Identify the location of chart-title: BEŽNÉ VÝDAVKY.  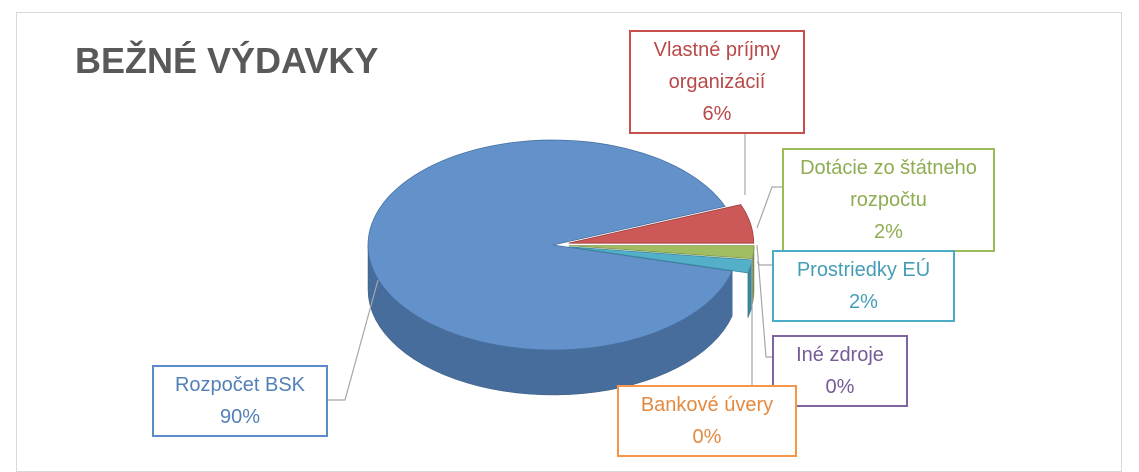
(227, 60).